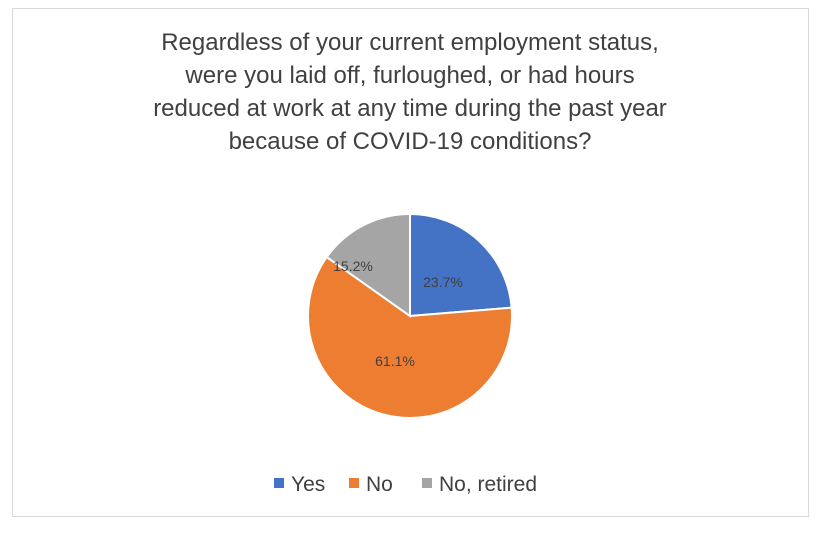  Describe the element at coordinates (410, 337) in the screenshot. I see `pie-slice-no` at that location.